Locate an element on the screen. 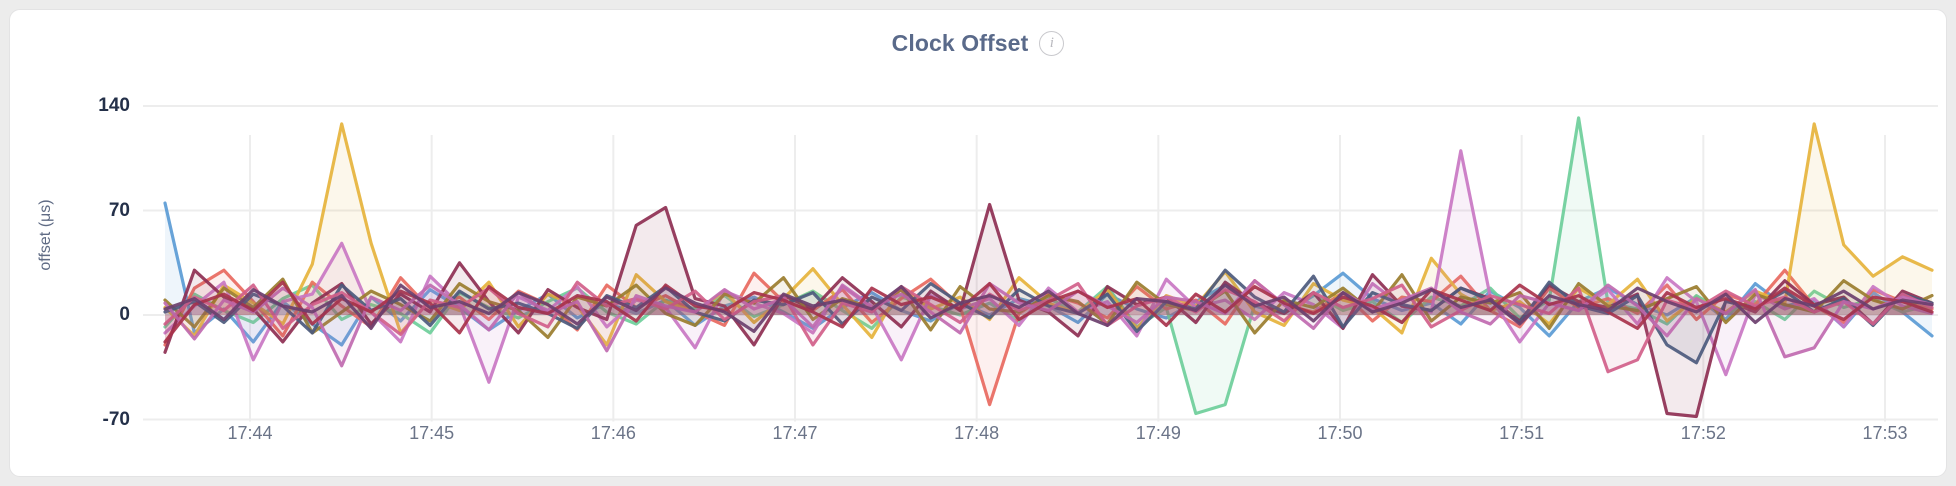 This screenshot has width=1956, height=486. y-axis-tick-label: 140 is located at coordinates (114, 105).